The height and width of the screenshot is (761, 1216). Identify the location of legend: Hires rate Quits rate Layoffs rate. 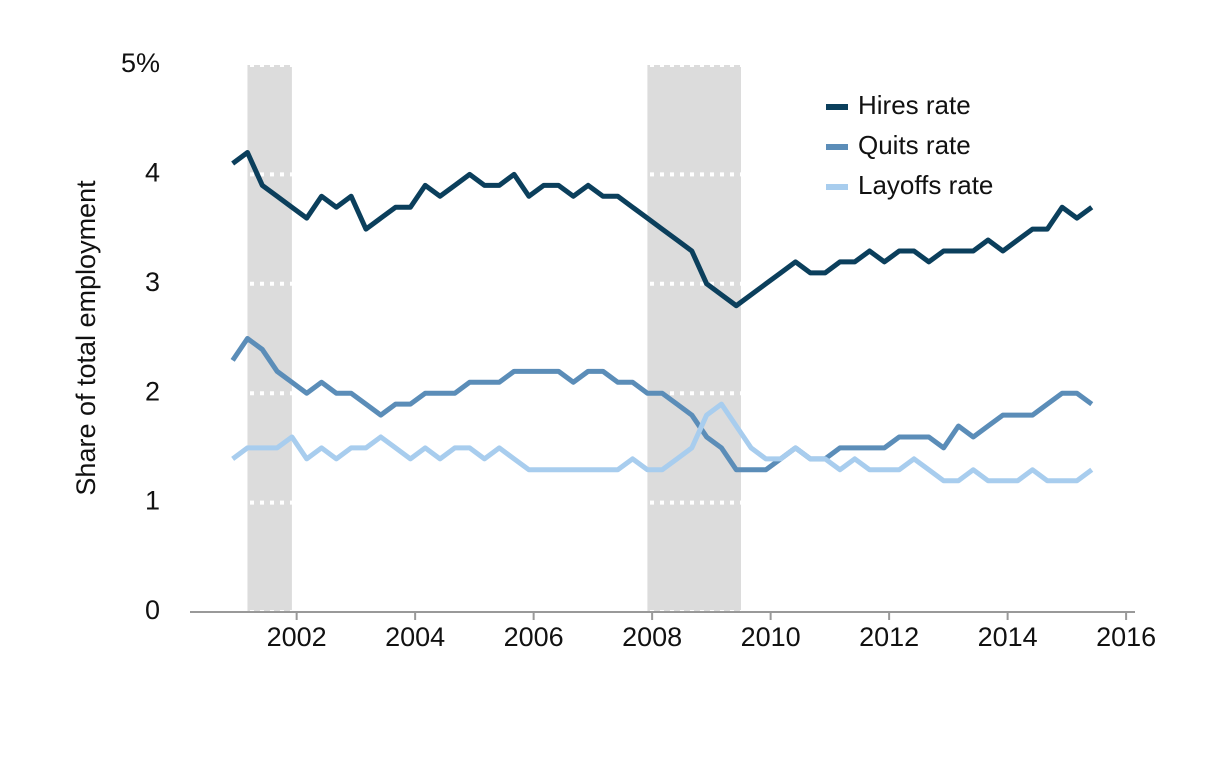
(909, 145).